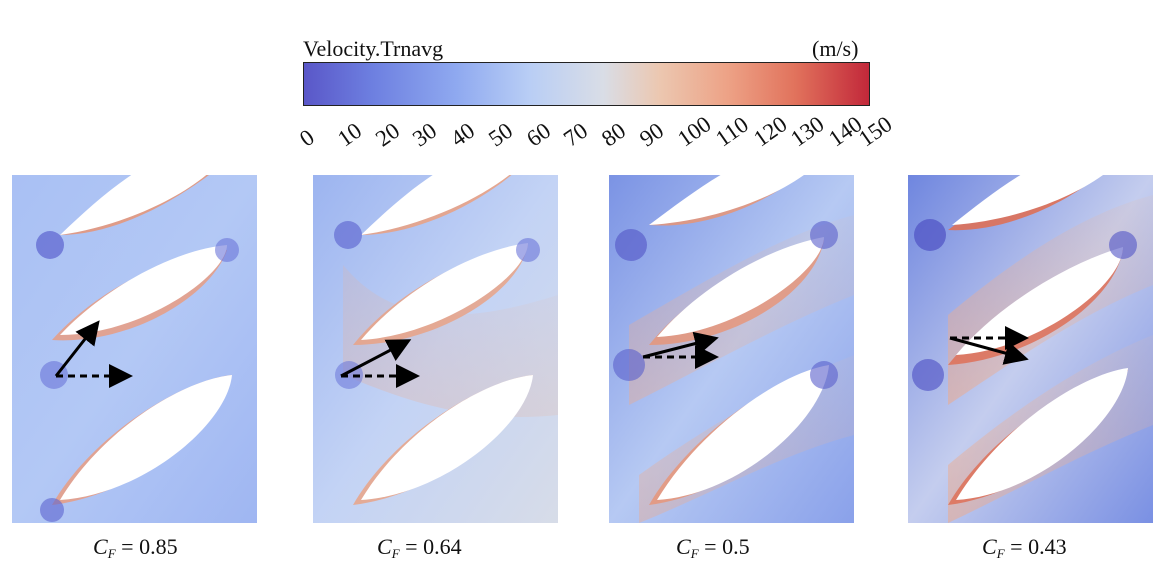 This screenshot has height=573, width=1172. I want to click on tick-label: 30, so click(425, 134).